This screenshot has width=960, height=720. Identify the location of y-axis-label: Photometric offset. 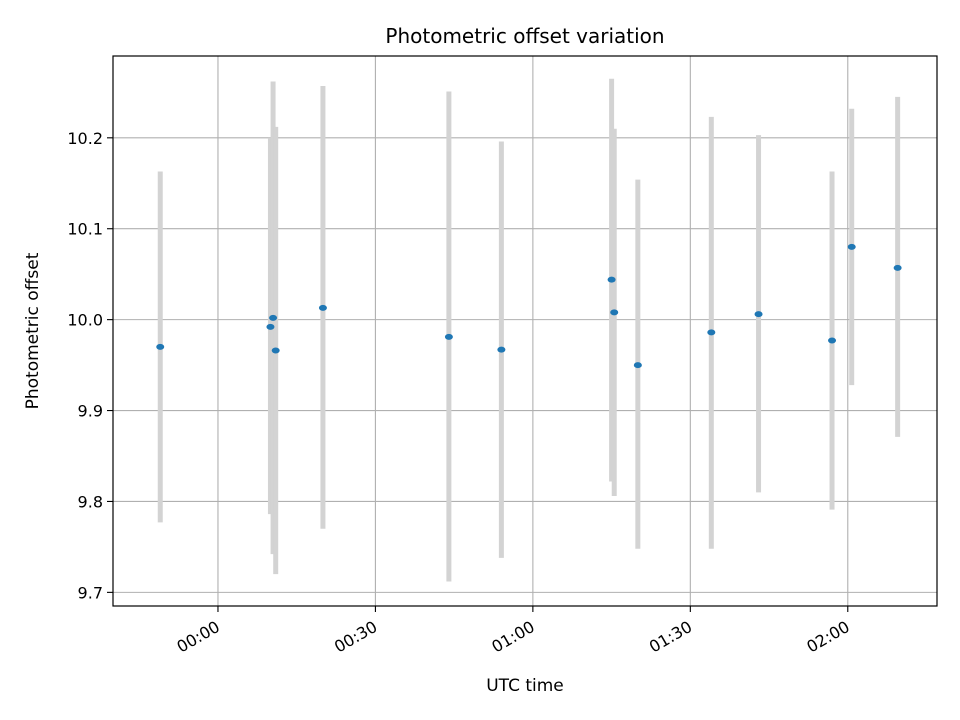
(33, 330).